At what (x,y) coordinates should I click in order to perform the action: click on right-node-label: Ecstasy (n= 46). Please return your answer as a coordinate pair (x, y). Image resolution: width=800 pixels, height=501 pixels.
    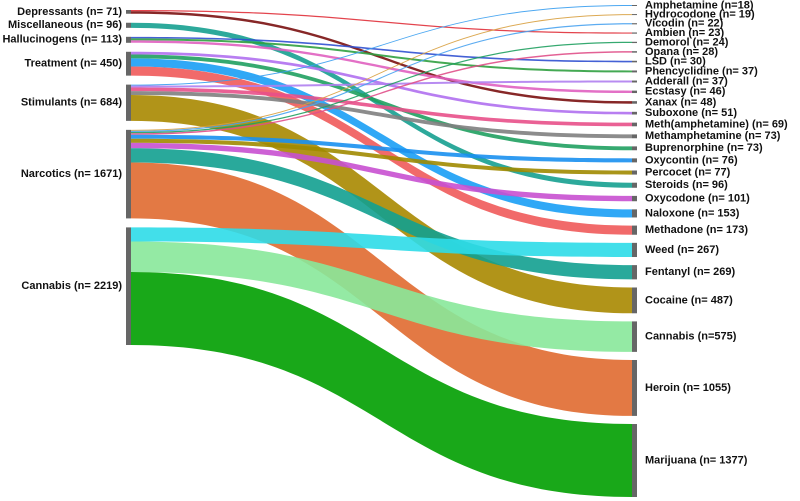
    Looking at the image, I should click on (685, 92).